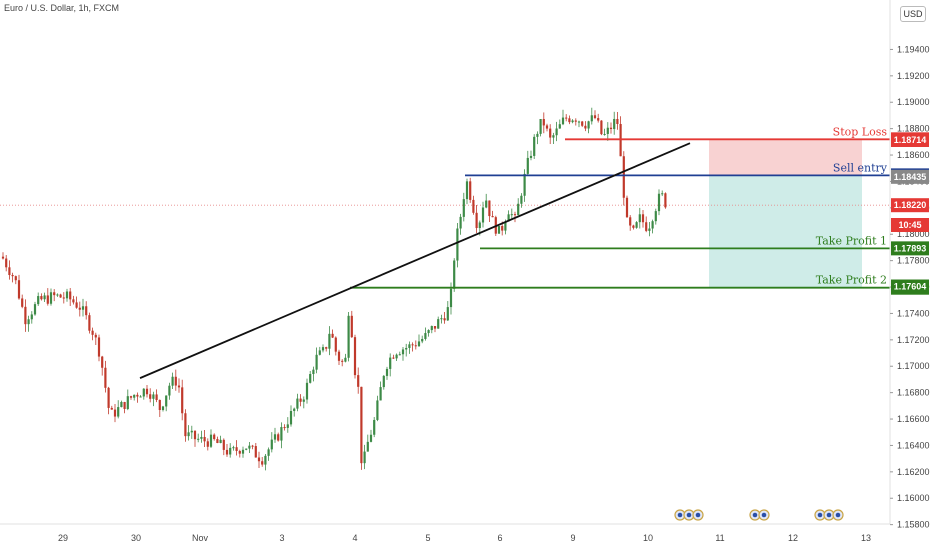 The width and height of the screenshot is (932, 550). Describe the element at coordinates (913, 472) in the screenshot. I see `y-tick-label: 1.16200` at that location.